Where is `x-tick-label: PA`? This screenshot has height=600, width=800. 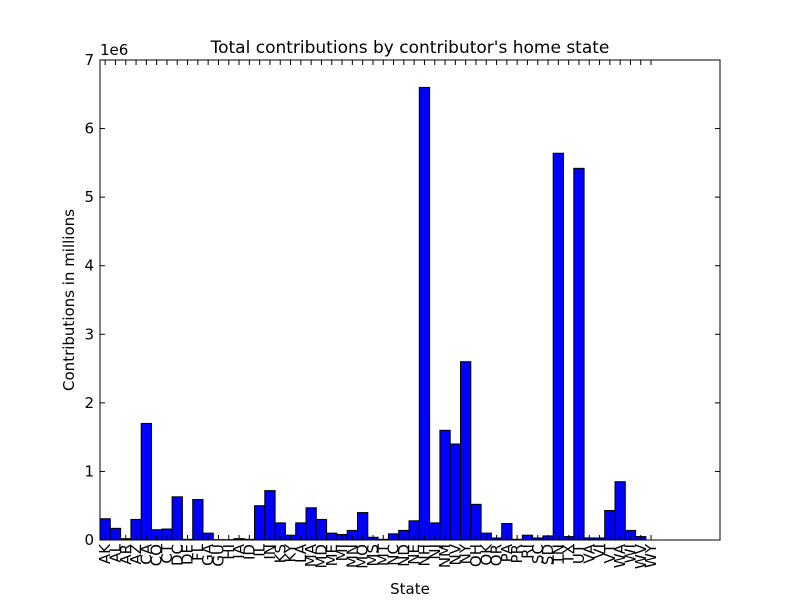
x-tick-label: PA is located at coordinates (507, 552).